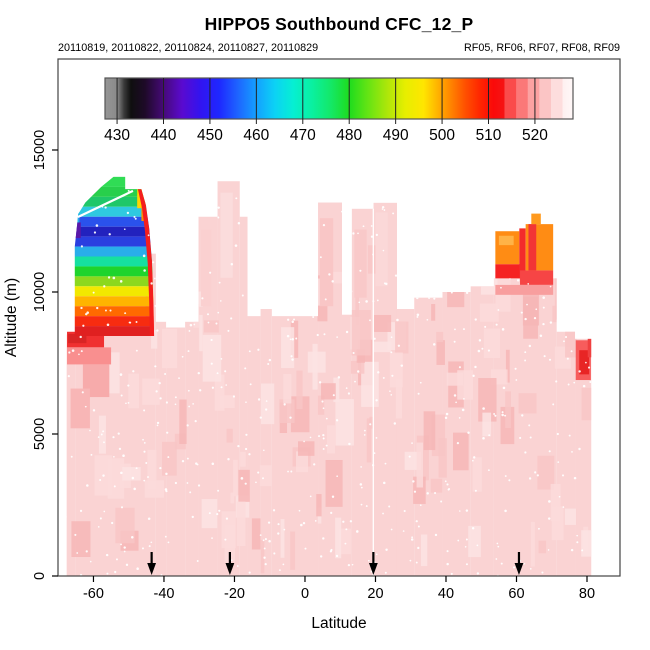  What do you see at coordinates (234, 594) in the screenshot?
I see `svg-text: -20` at bounding box center [234, 594].